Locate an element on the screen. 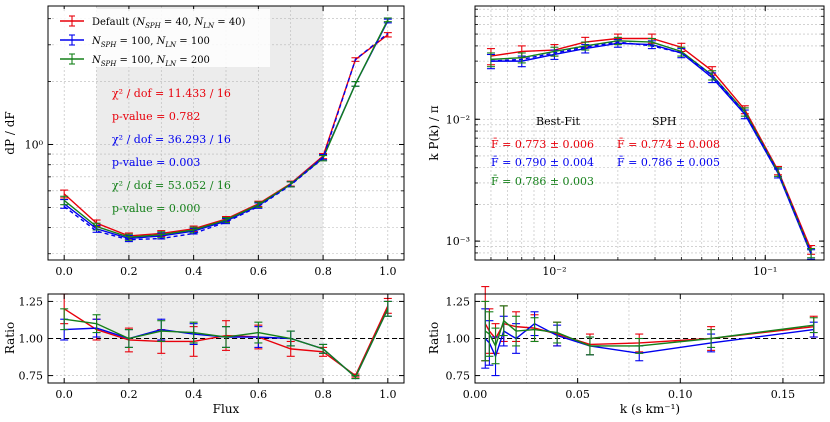 The width and height of the screenshot is (830, 422). fit-chi2-nln100: χ² / dof = 36.293 / 16 is located at coordinates (171, 139).